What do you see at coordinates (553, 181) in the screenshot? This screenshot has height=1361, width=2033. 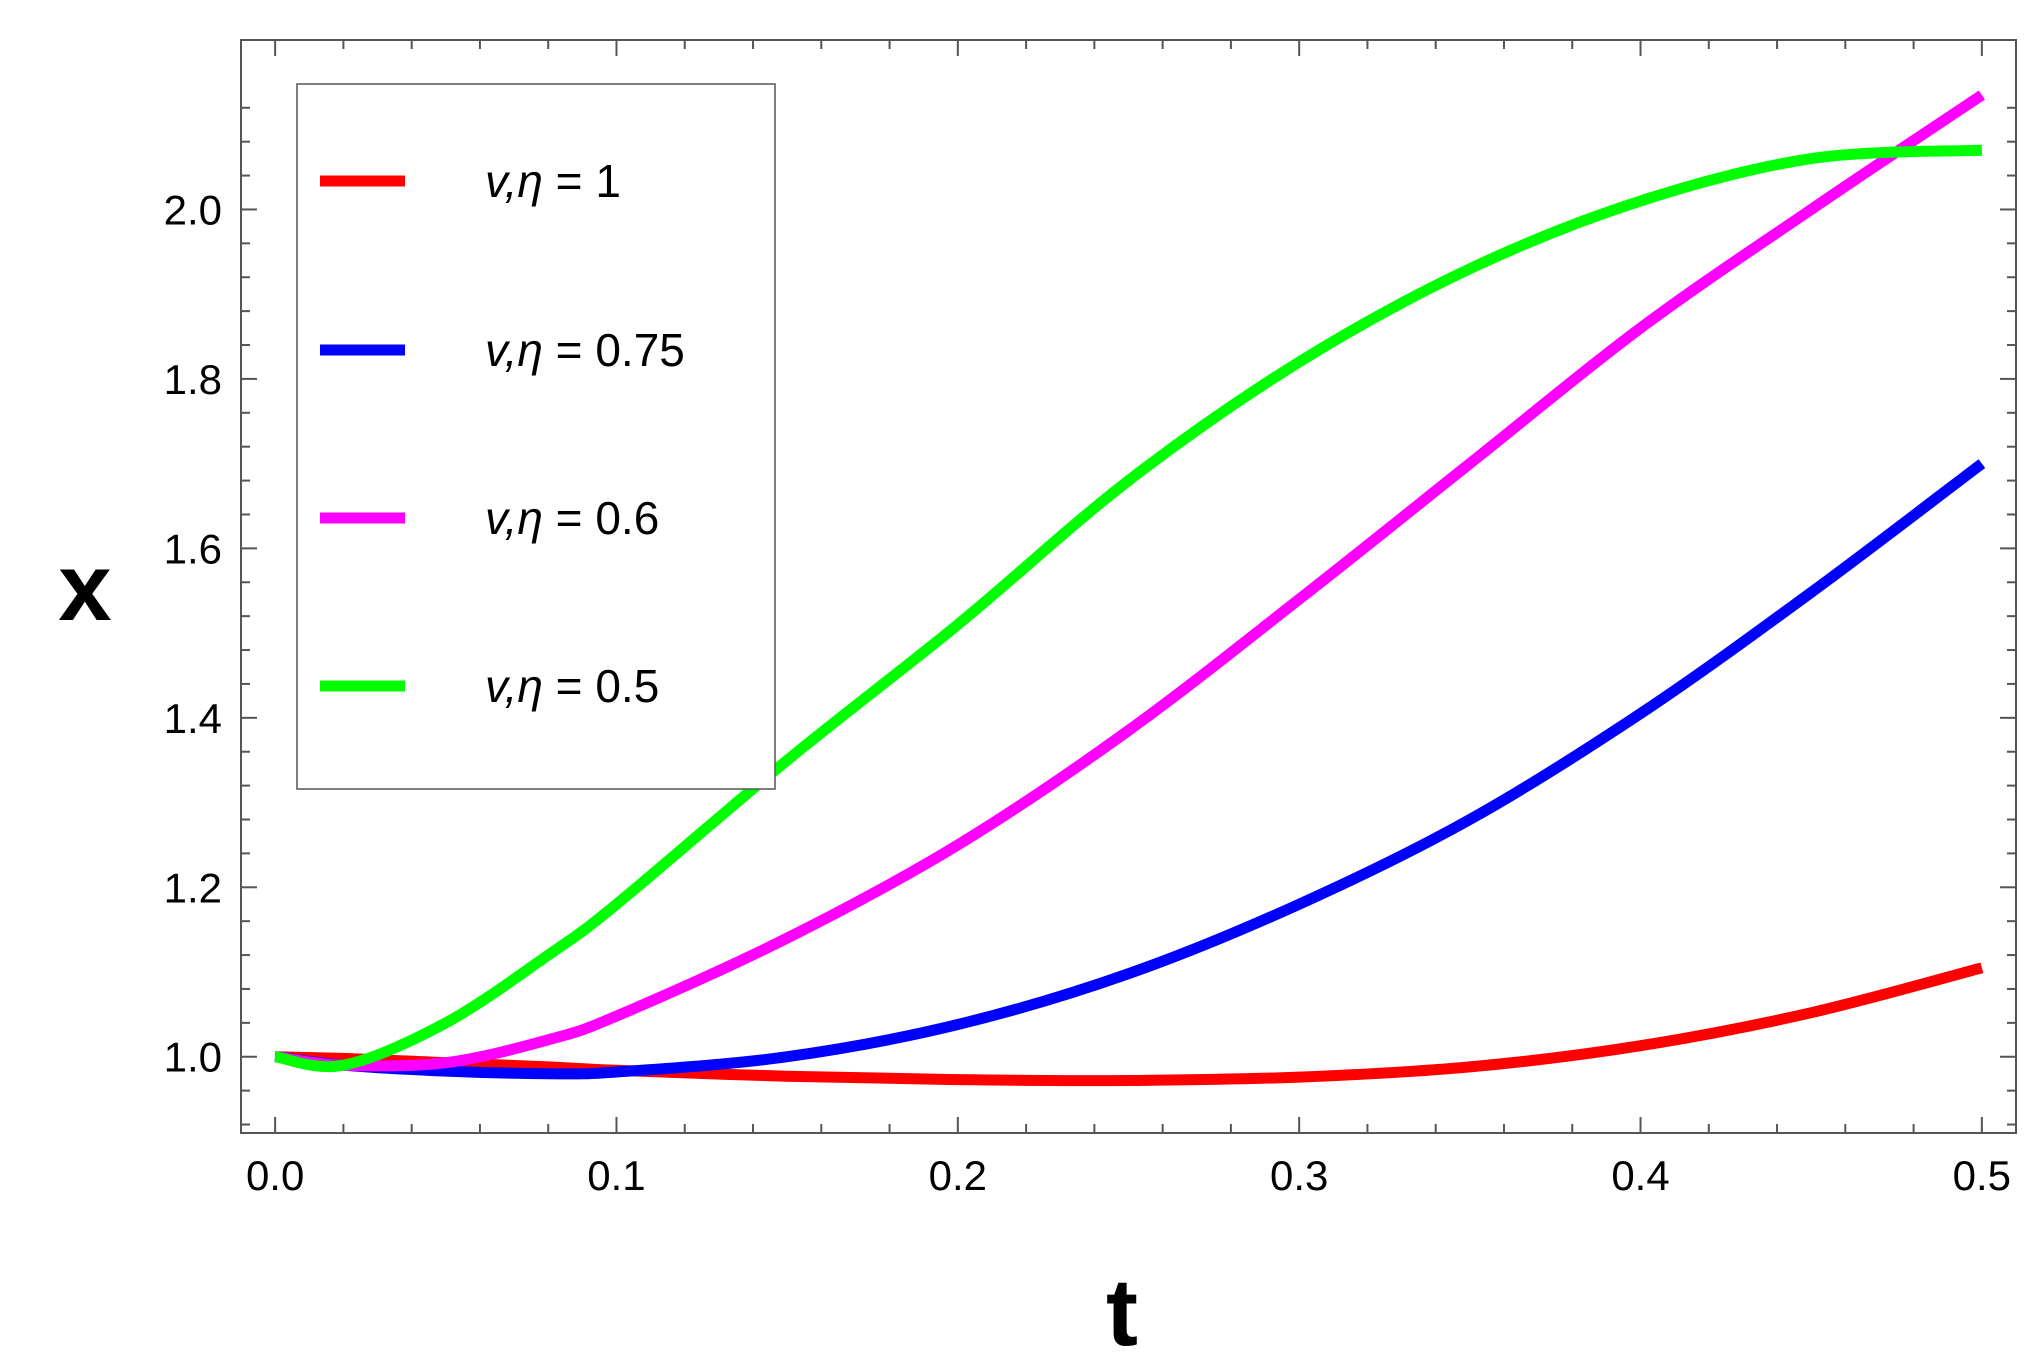 I see `legend-label-1: v,η = 1` at bounding box center [553, 181].